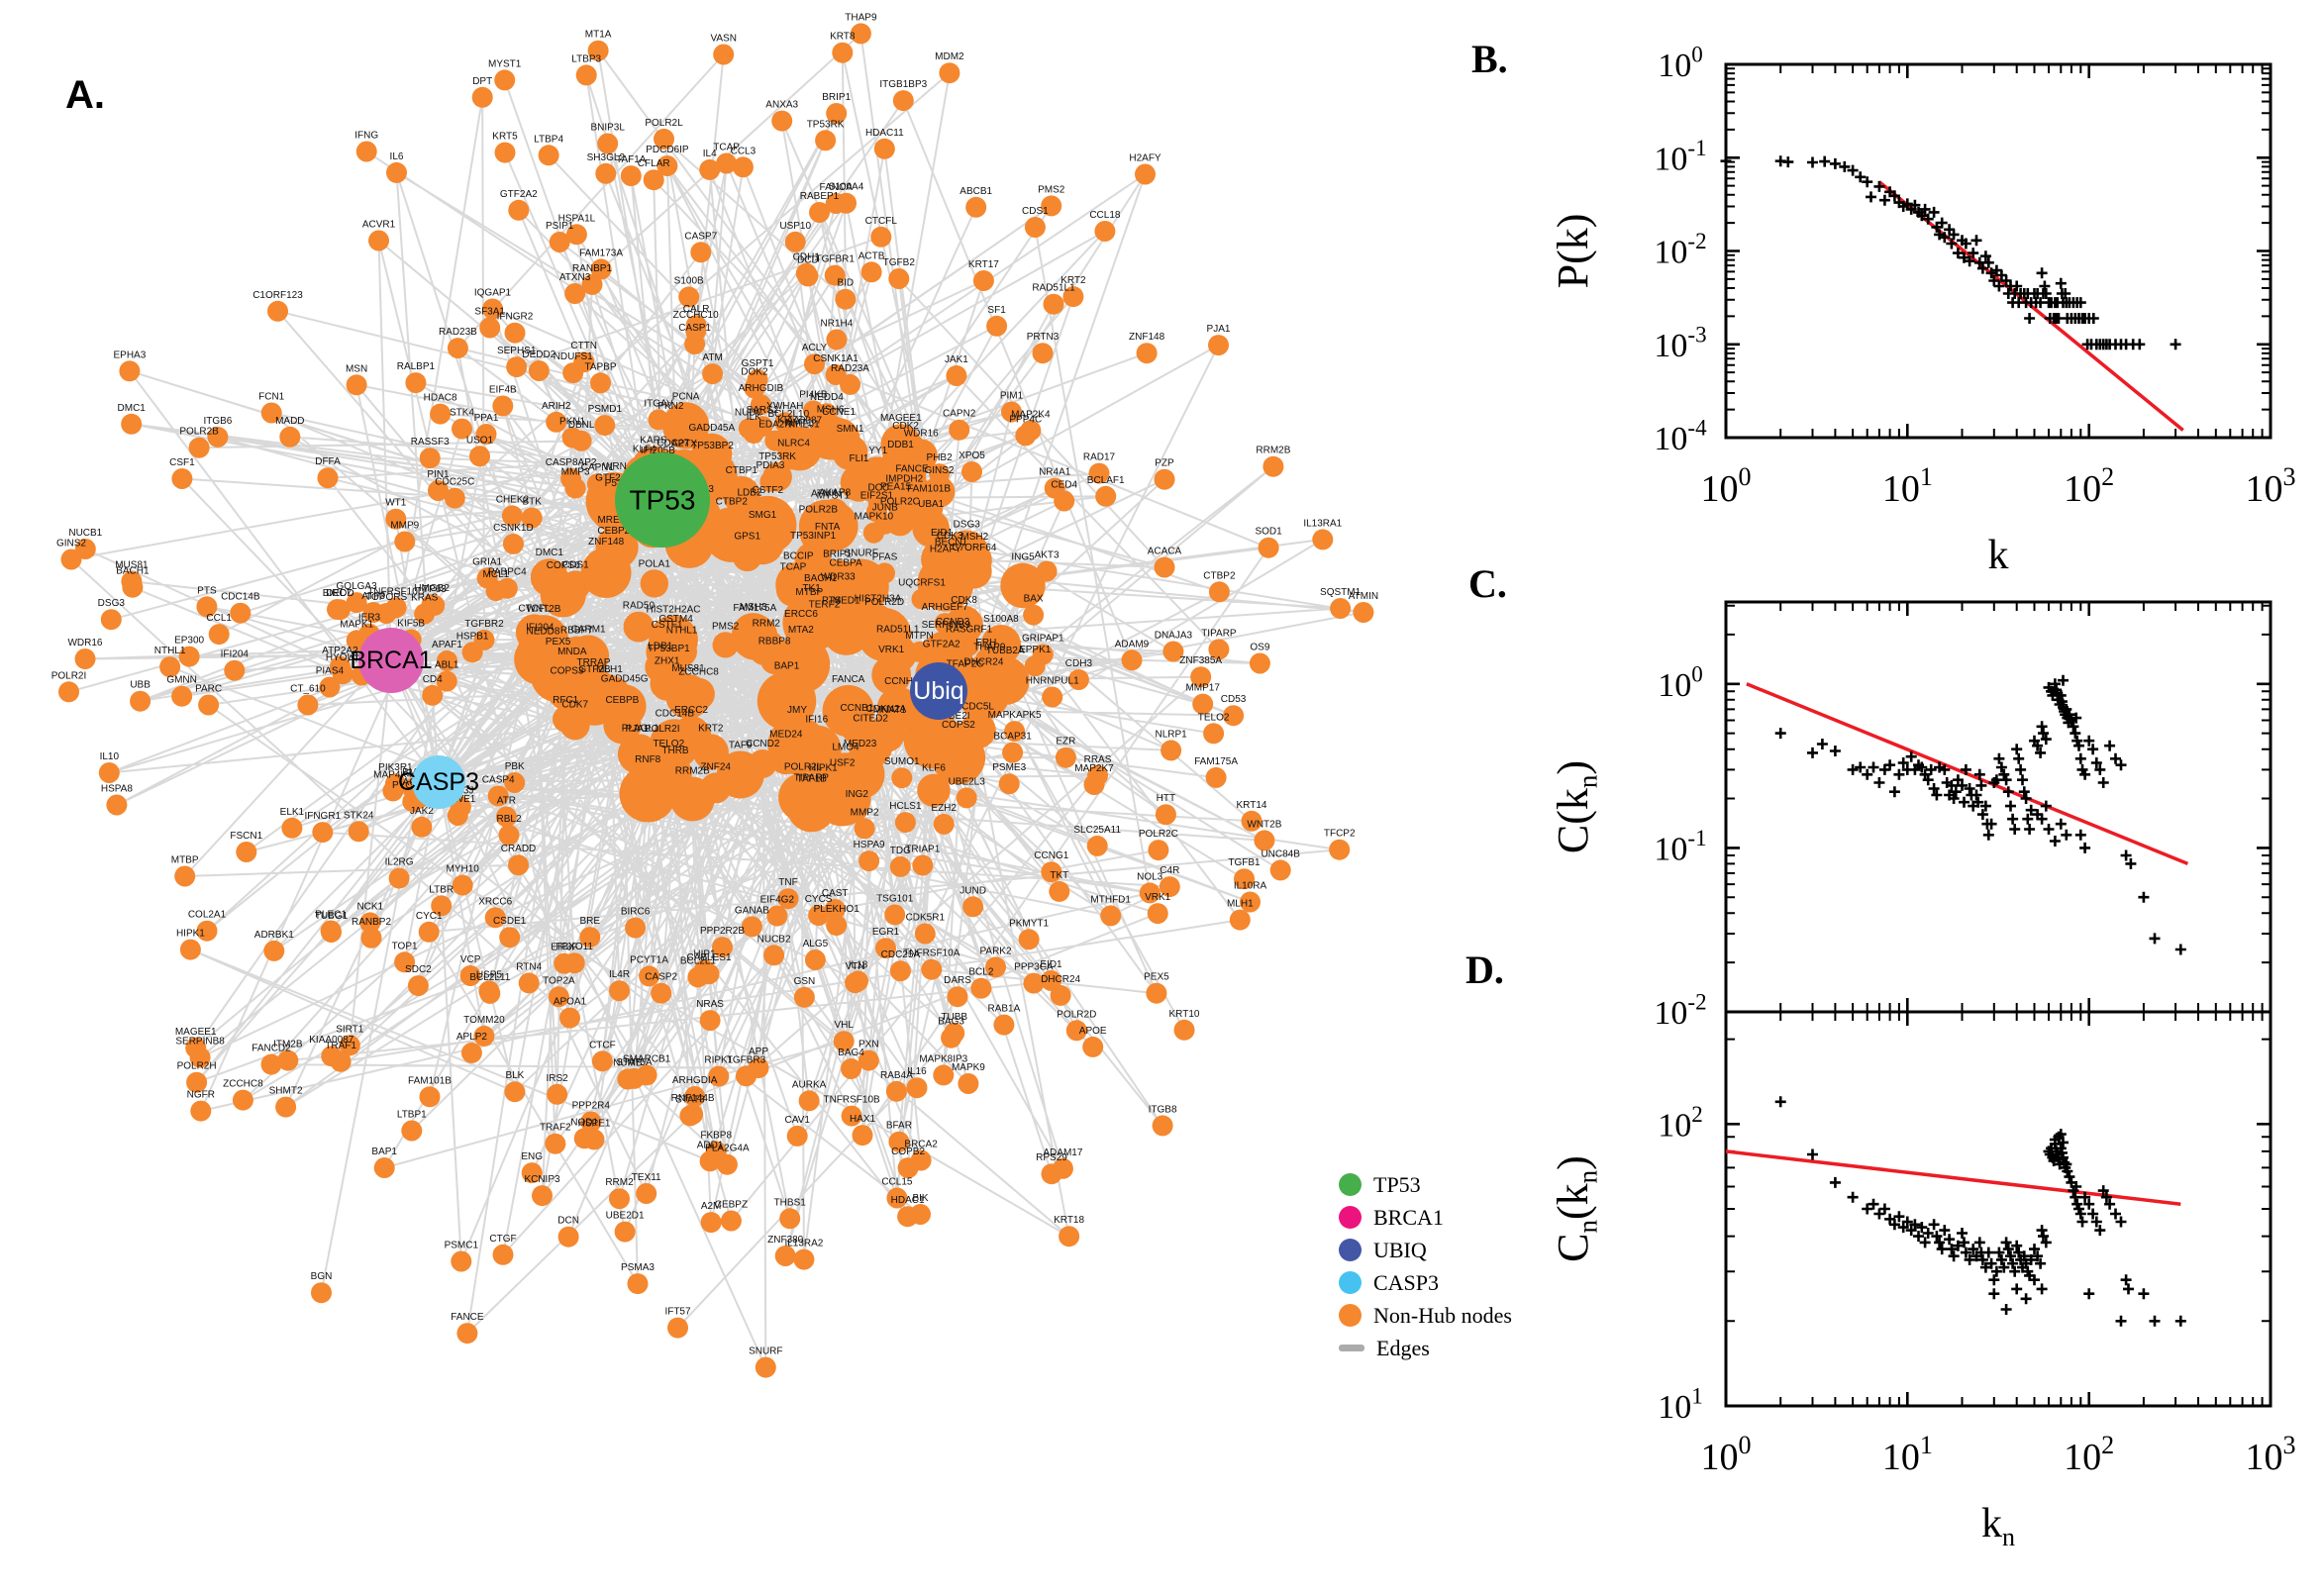 The height and width of the screenshot is (1596, 2323). I want to click on scatter-points, so click(1980, 814).